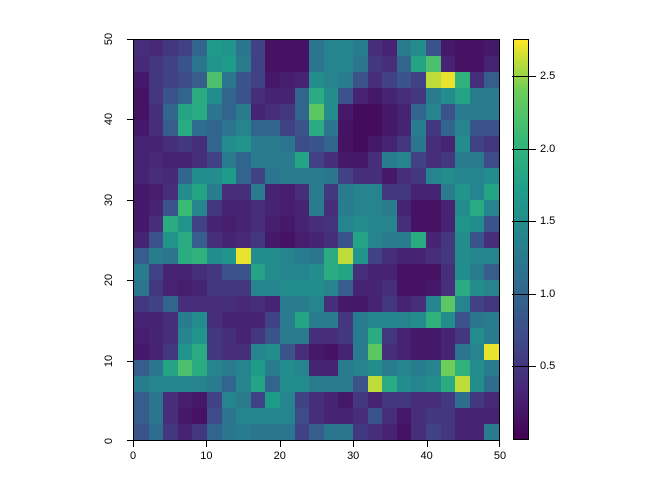  Describe the element at coordinates (207, 444) in the screenshot. I see `x-tick-mark` at that location.